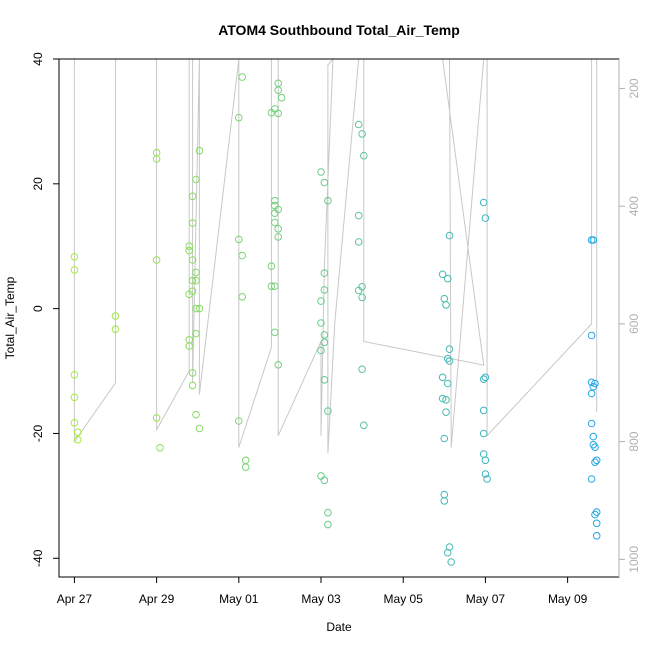  Describe the element at coordinates (38, 59) in the screenshot. I see `y-tick-label: 40` at that location.